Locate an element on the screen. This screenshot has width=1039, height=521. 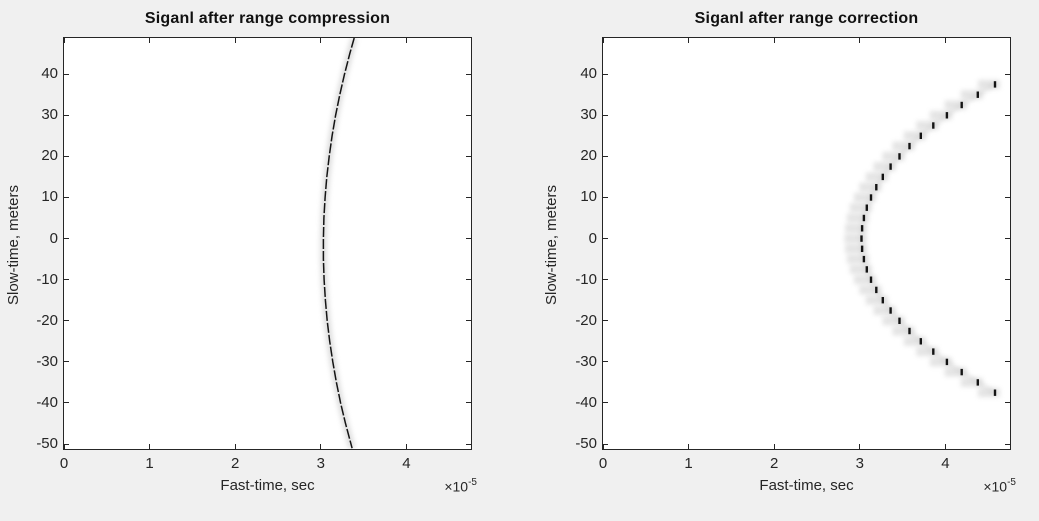
x-tick-label: 1 is located at coordinates (149, 463).